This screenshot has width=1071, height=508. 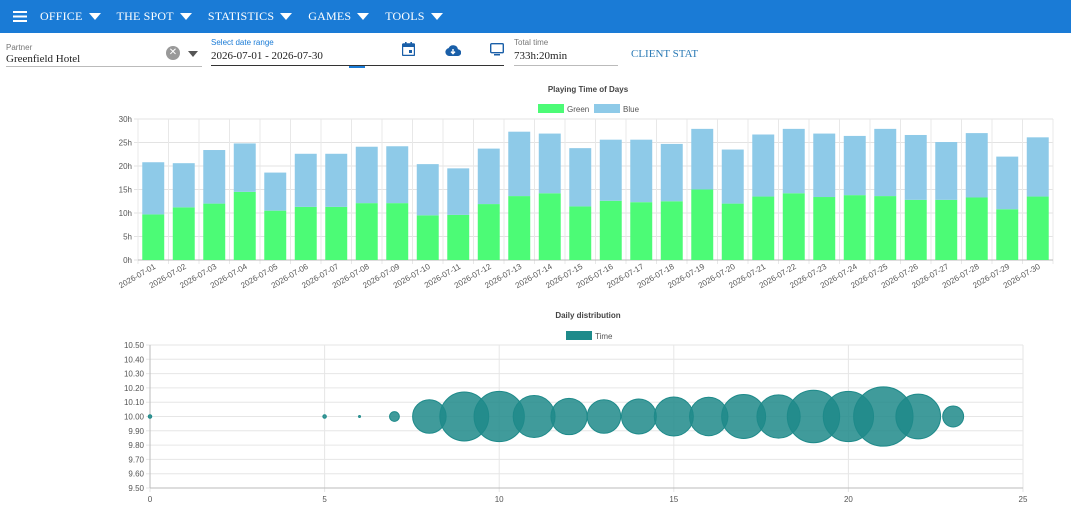 What do you see at coordinates (125, 166) in the screenshot?
I see `y-tick-label: 20h` at bounding box center [125, 166].